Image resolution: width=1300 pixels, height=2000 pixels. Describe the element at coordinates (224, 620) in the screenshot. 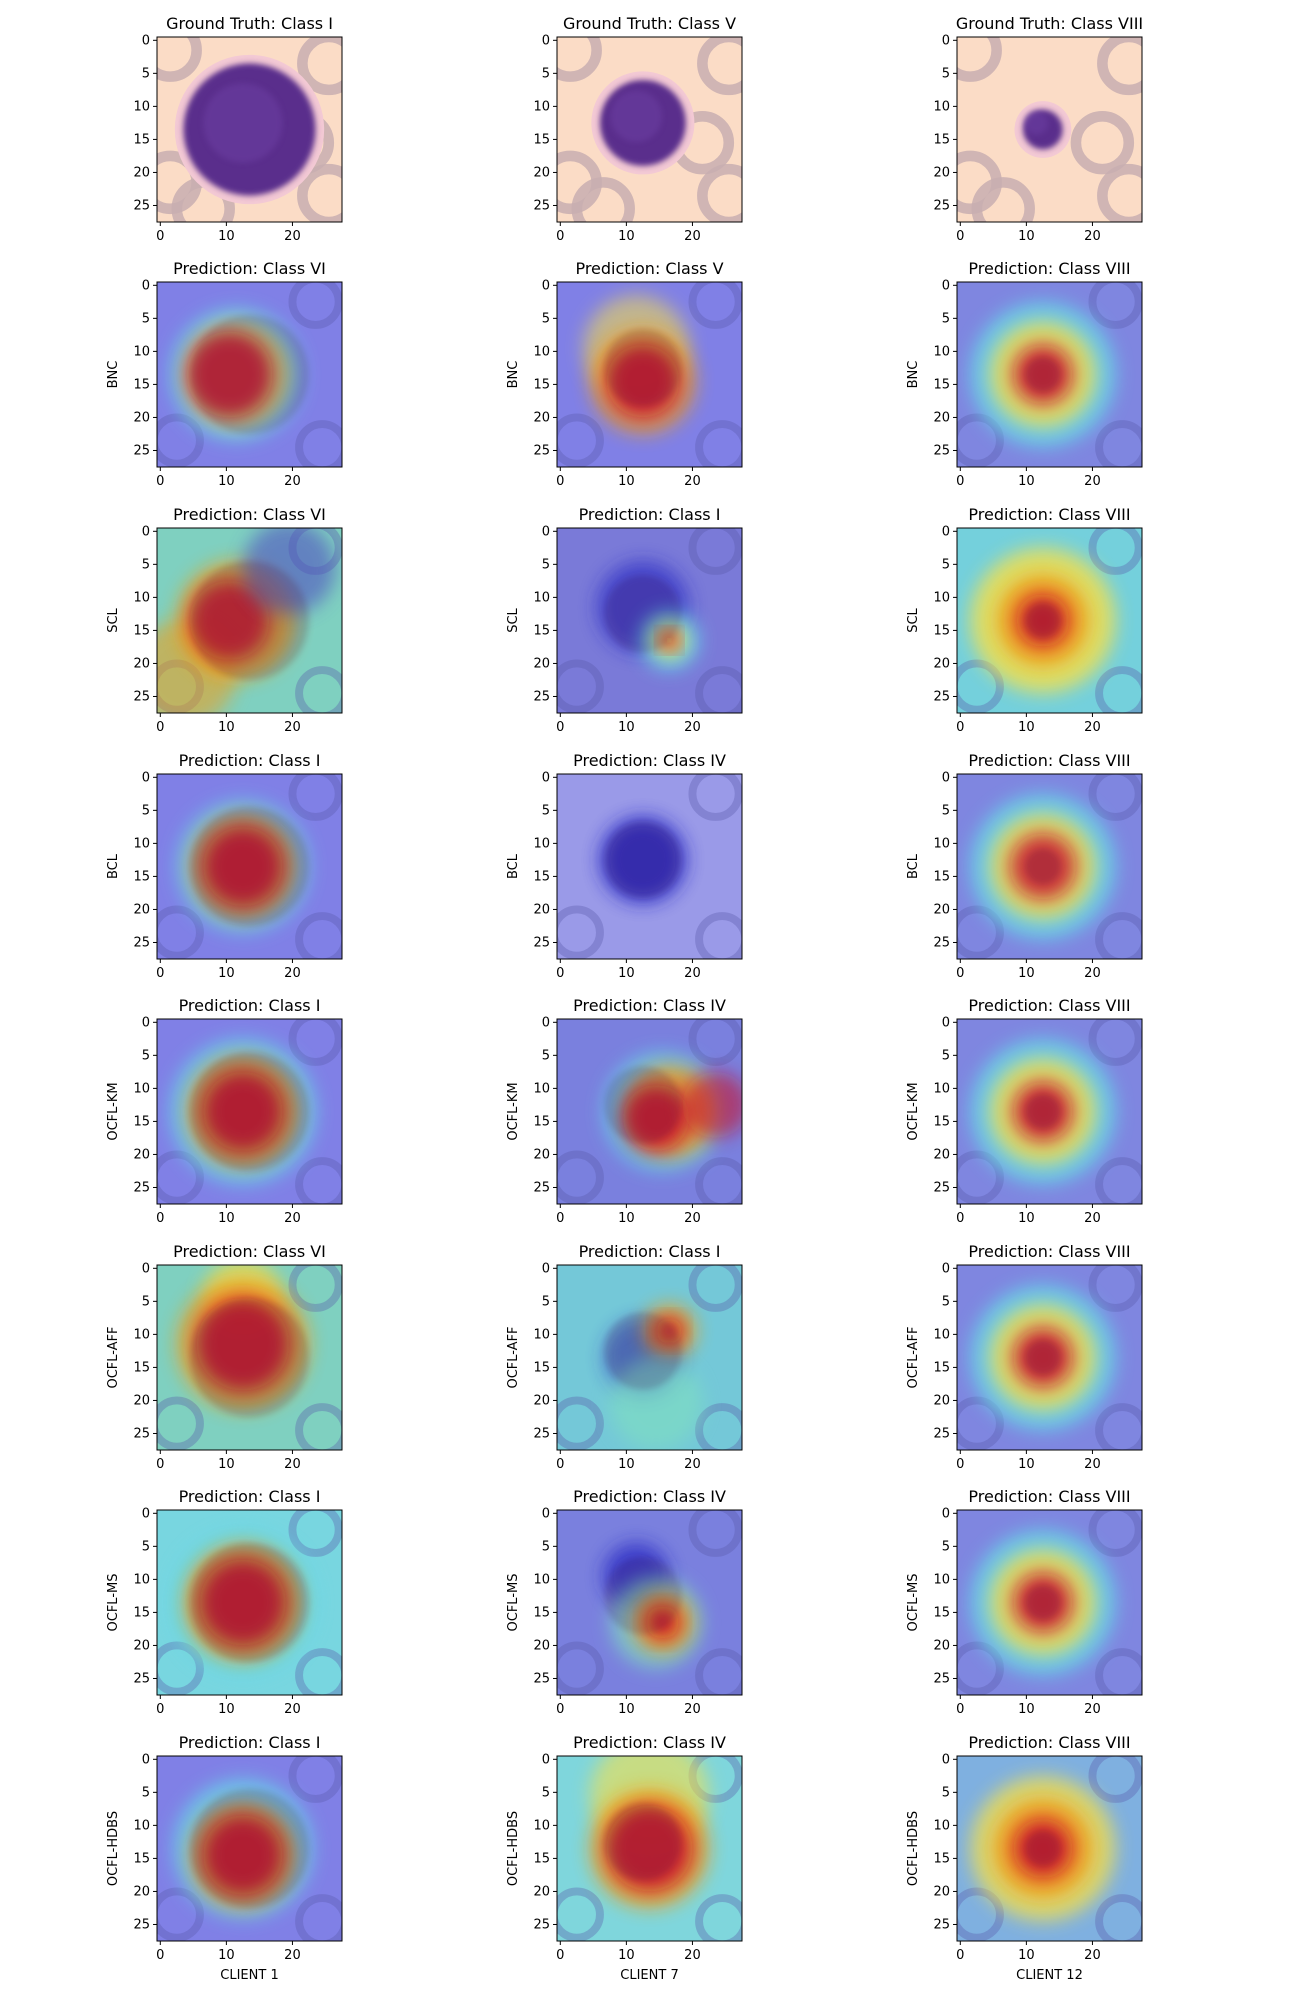

I see `panel-r2-c0: Prediction: Class VI 0 5 10 15 20 25 0 10 20 SCL` at that location.